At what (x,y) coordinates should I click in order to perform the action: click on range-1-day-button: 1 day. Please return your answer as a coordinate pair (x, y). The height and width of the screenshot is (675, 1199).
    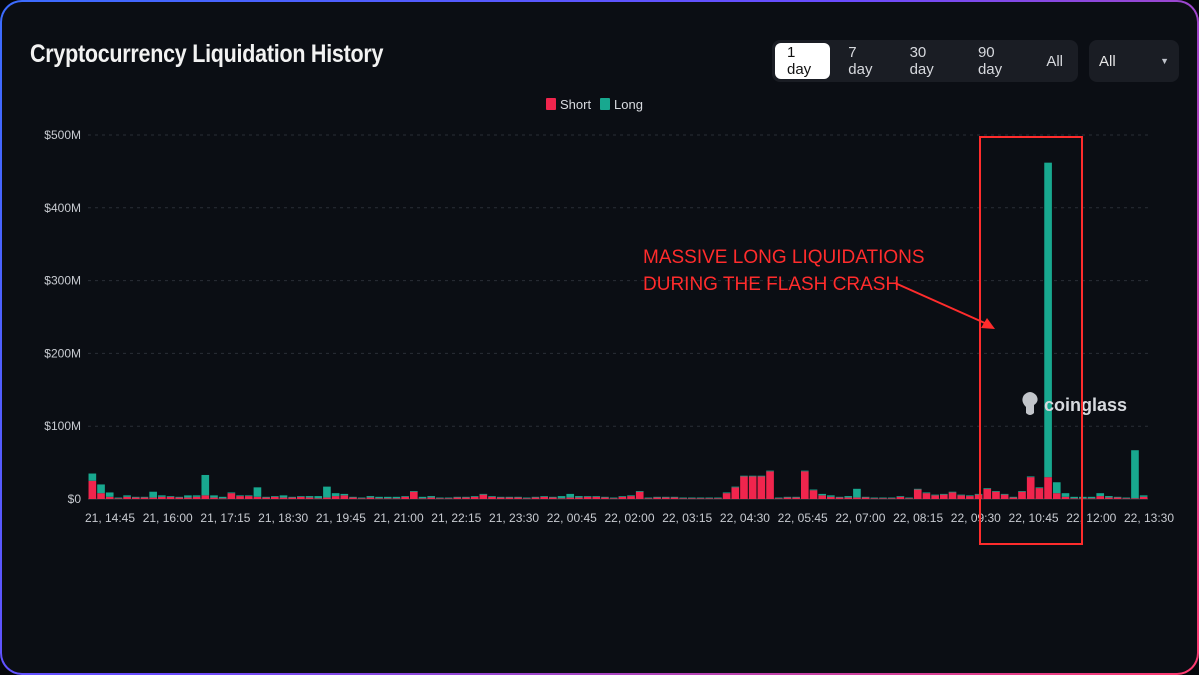
    Looking at the image, I should click on (803, 61).